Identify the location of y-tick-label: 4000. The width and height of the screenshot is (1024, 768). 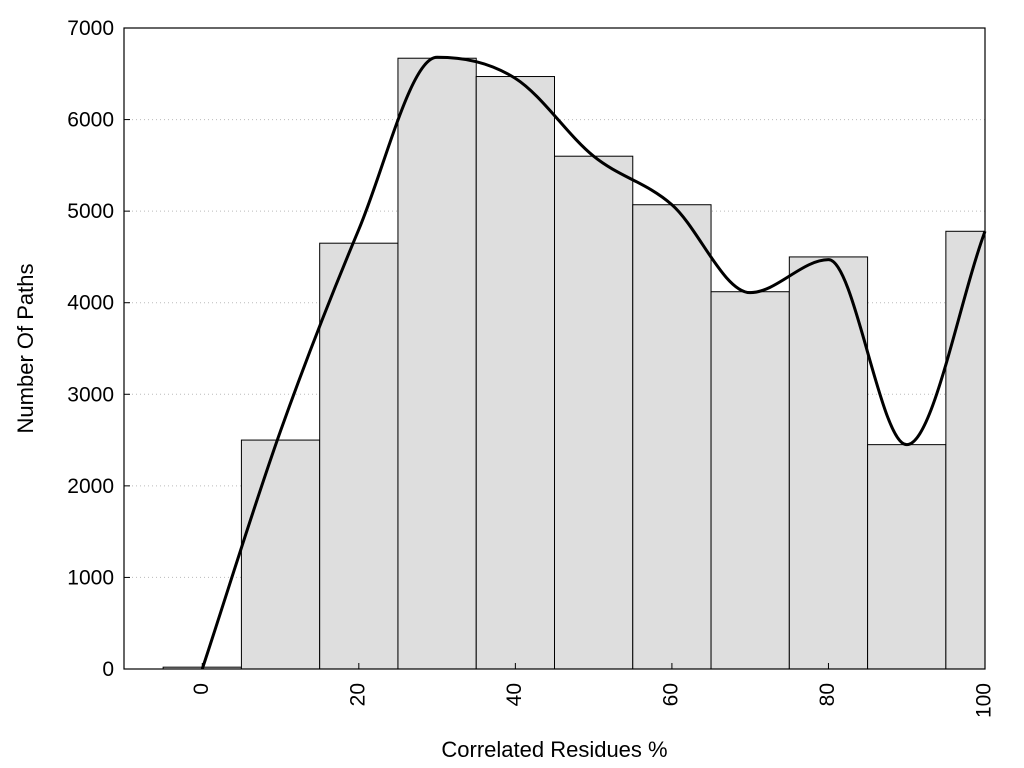
(90, 303).